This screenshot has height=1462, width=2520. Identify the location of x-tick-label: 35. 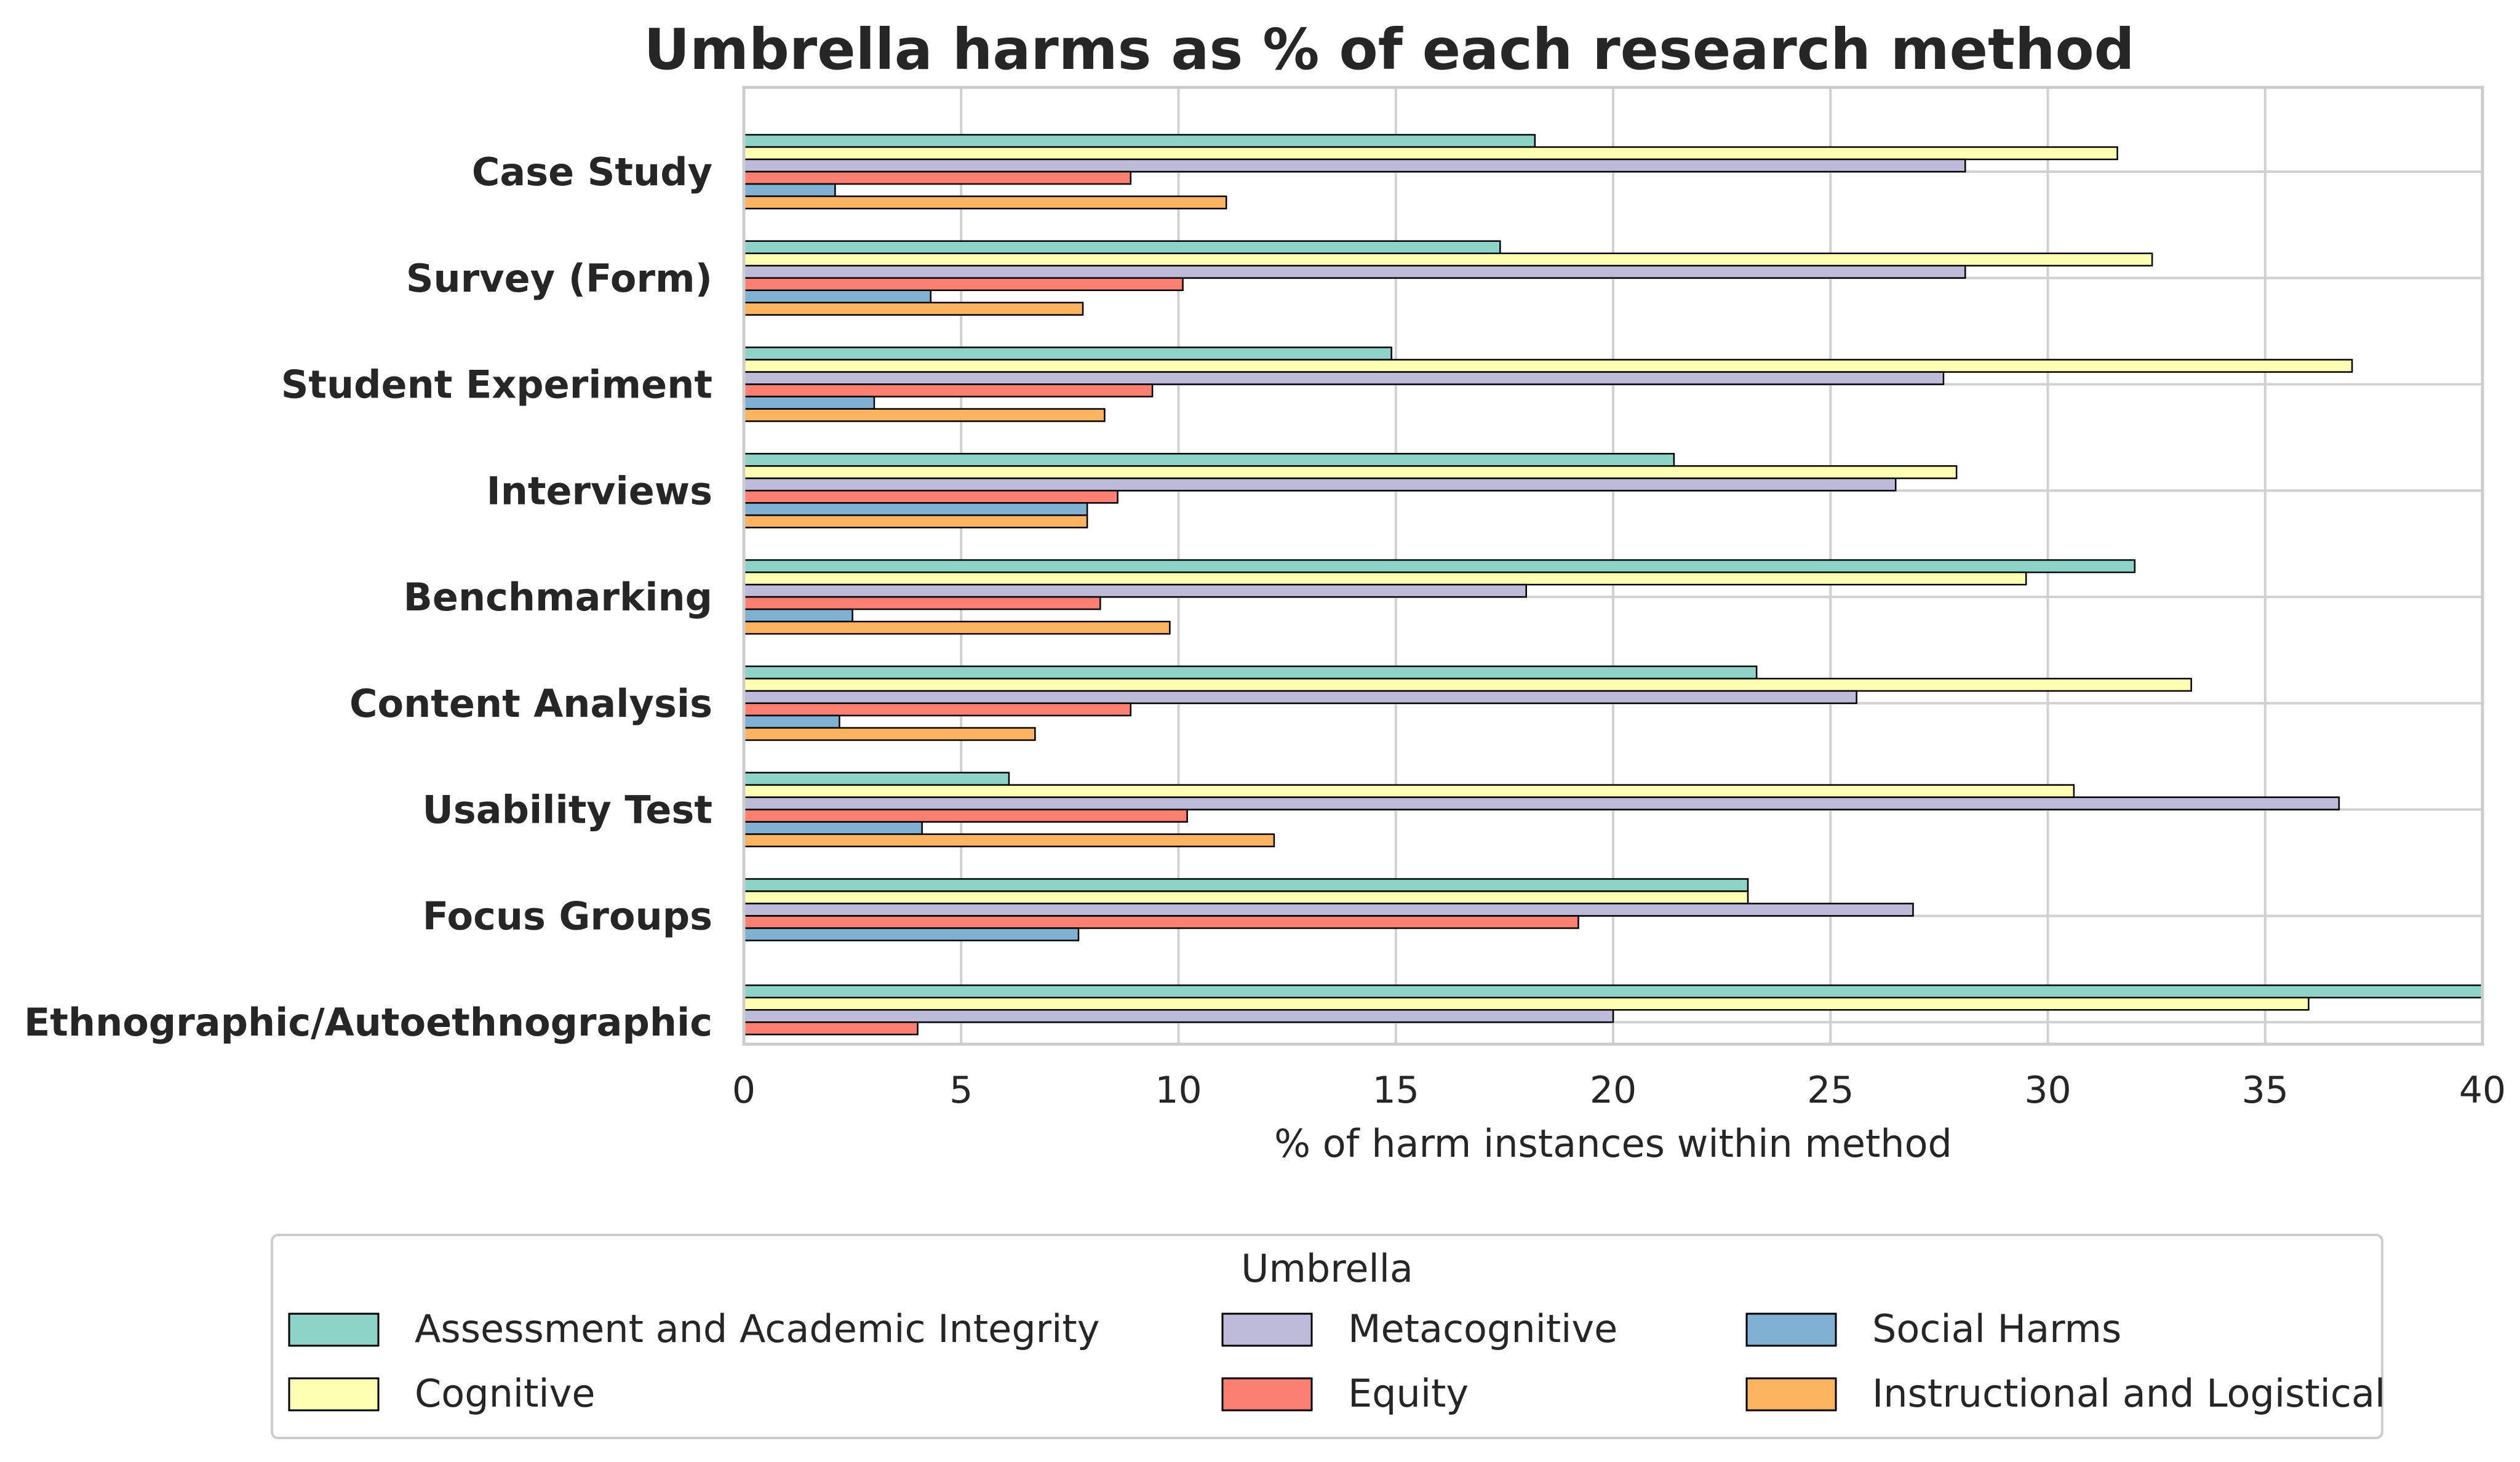
(2265, 1090).